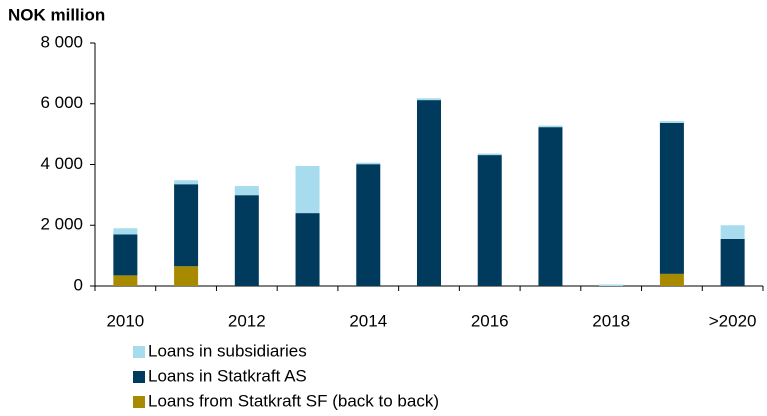  Describe the element at coordinates (61, 102) in the screenshot. I see `y-tick-label: 6 000` at that location.